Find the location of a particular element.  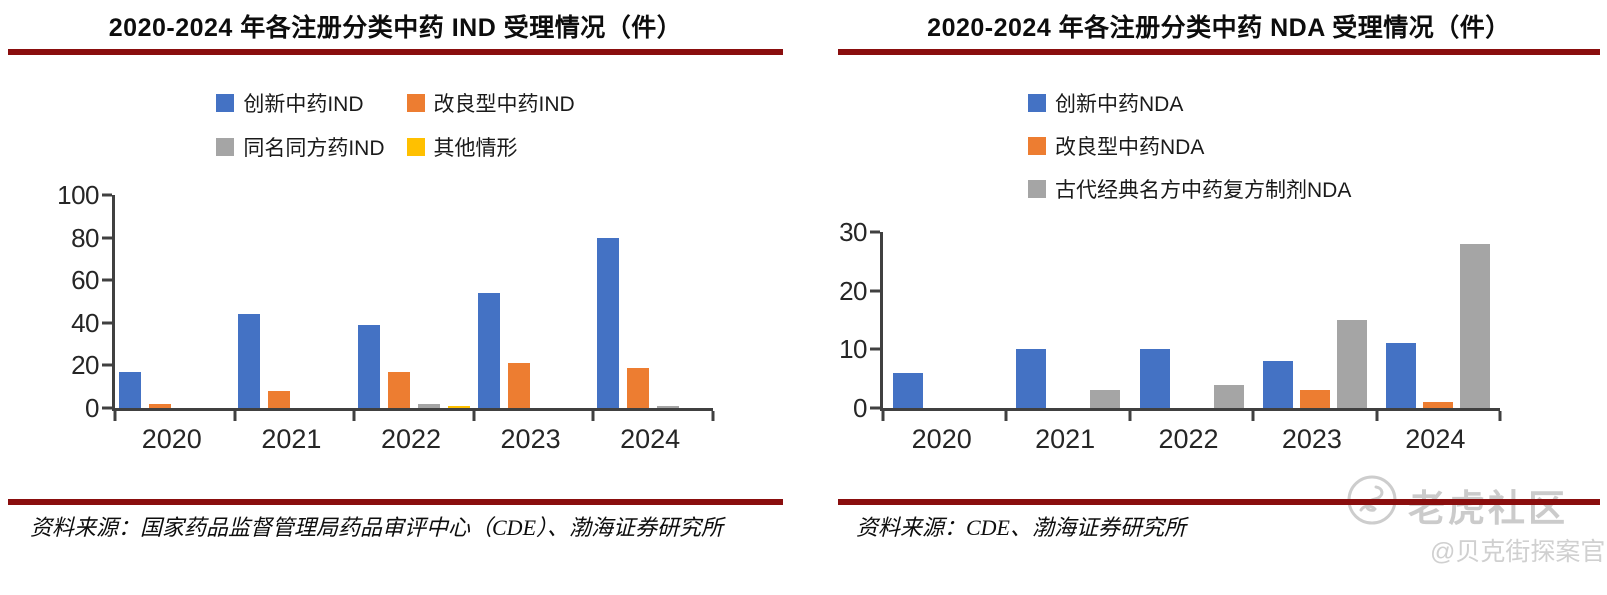

y-axis-tick-label: 80 is located at coordinates (85, 237).